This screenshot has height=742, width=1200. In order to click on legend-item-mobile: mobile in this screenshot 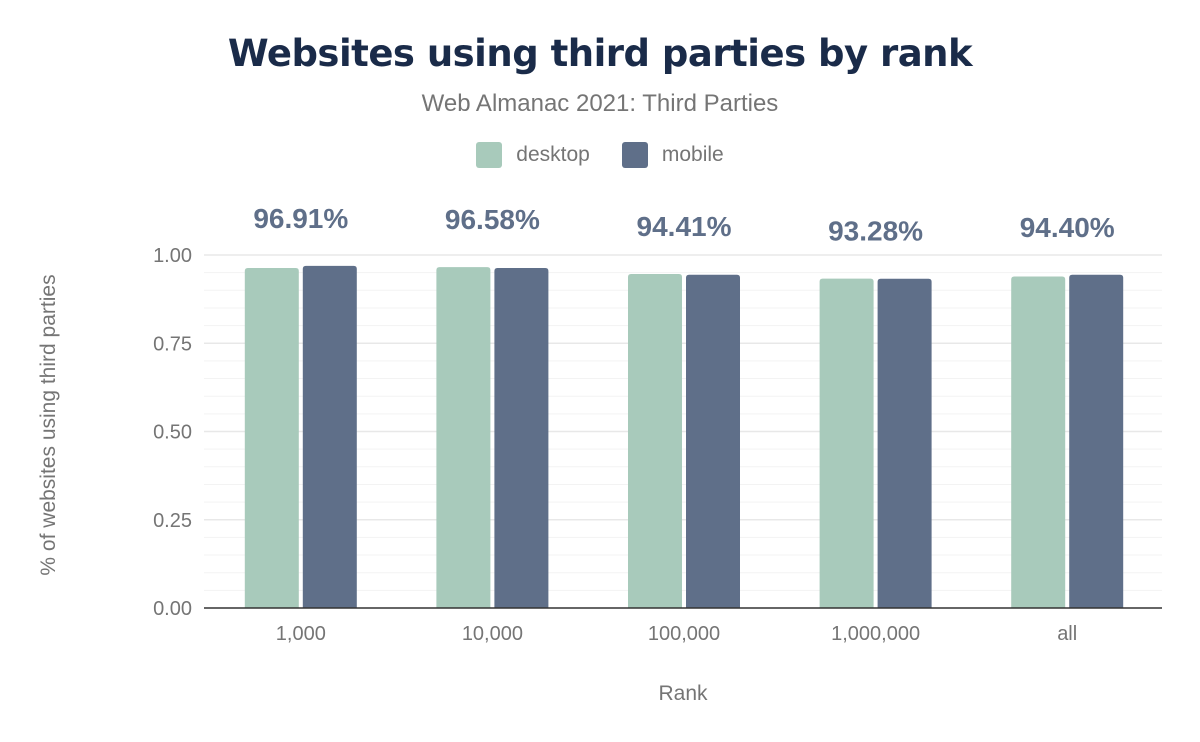, I will do `click(672, 155)`.